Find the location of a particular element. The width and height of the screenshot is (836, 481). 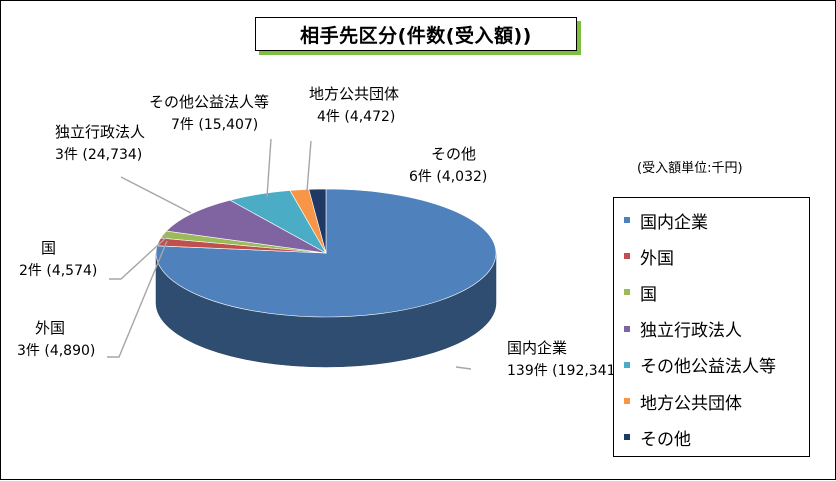

legend-label: 独立行政法人 is located at coordinates (691, 331).